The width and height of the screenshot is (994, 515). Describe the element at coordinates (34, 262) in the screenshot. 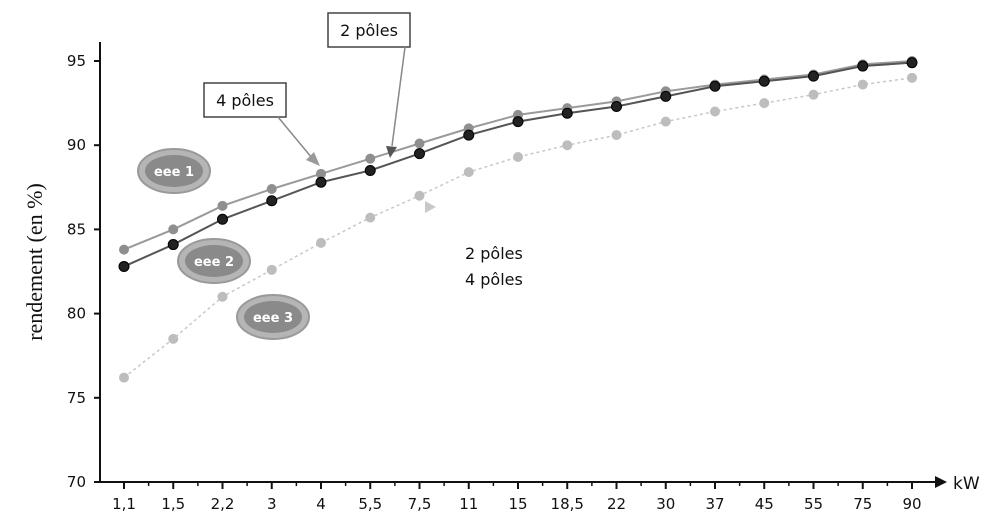

I see `y-axis-title: rendement (en %)` at that location.